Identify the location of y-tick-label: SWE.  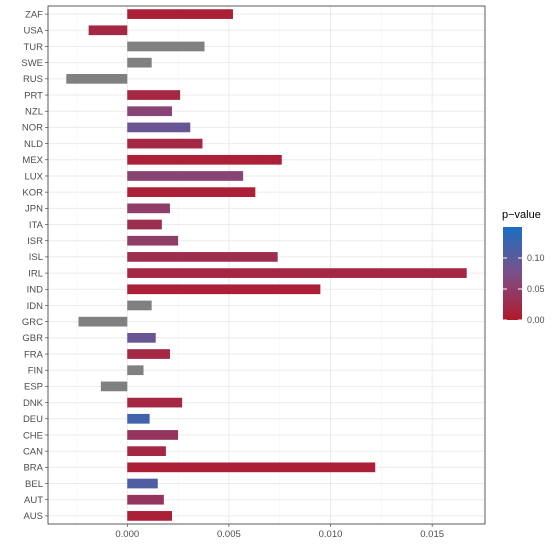
(32, 63).